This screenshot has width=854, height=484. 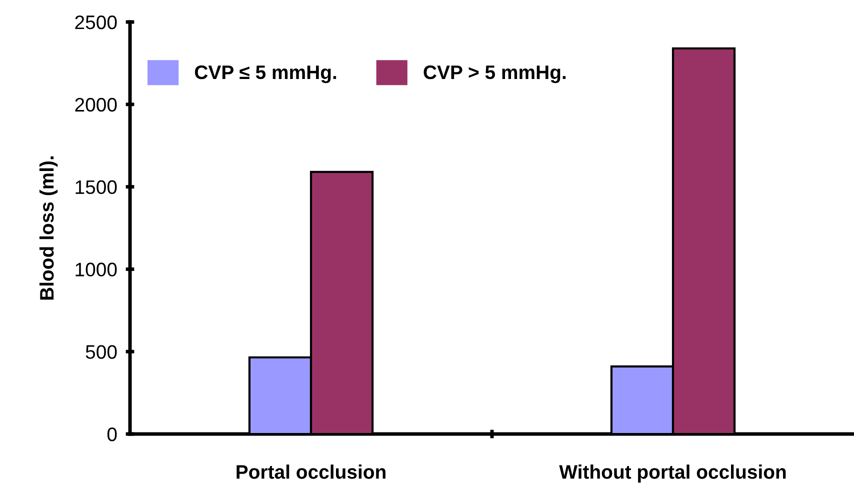 I want to click on legend-label: CVP > 5 mmHg., so click(x=495, y=74).